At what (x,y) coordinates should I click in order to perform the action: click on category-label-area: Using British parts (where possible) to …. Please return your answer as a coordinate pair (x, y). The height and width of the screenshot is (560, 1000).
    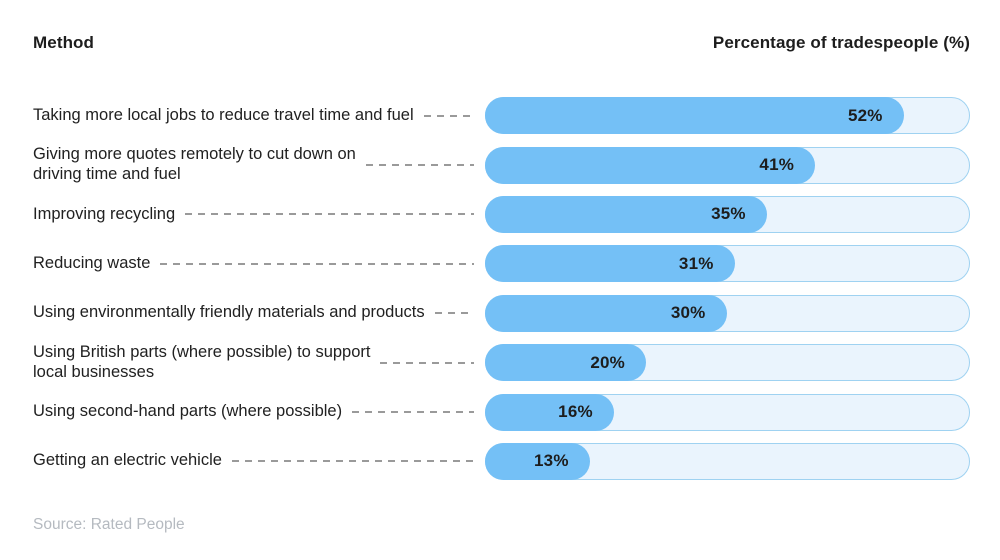
    Looking at the image, I should click on (257, 363).